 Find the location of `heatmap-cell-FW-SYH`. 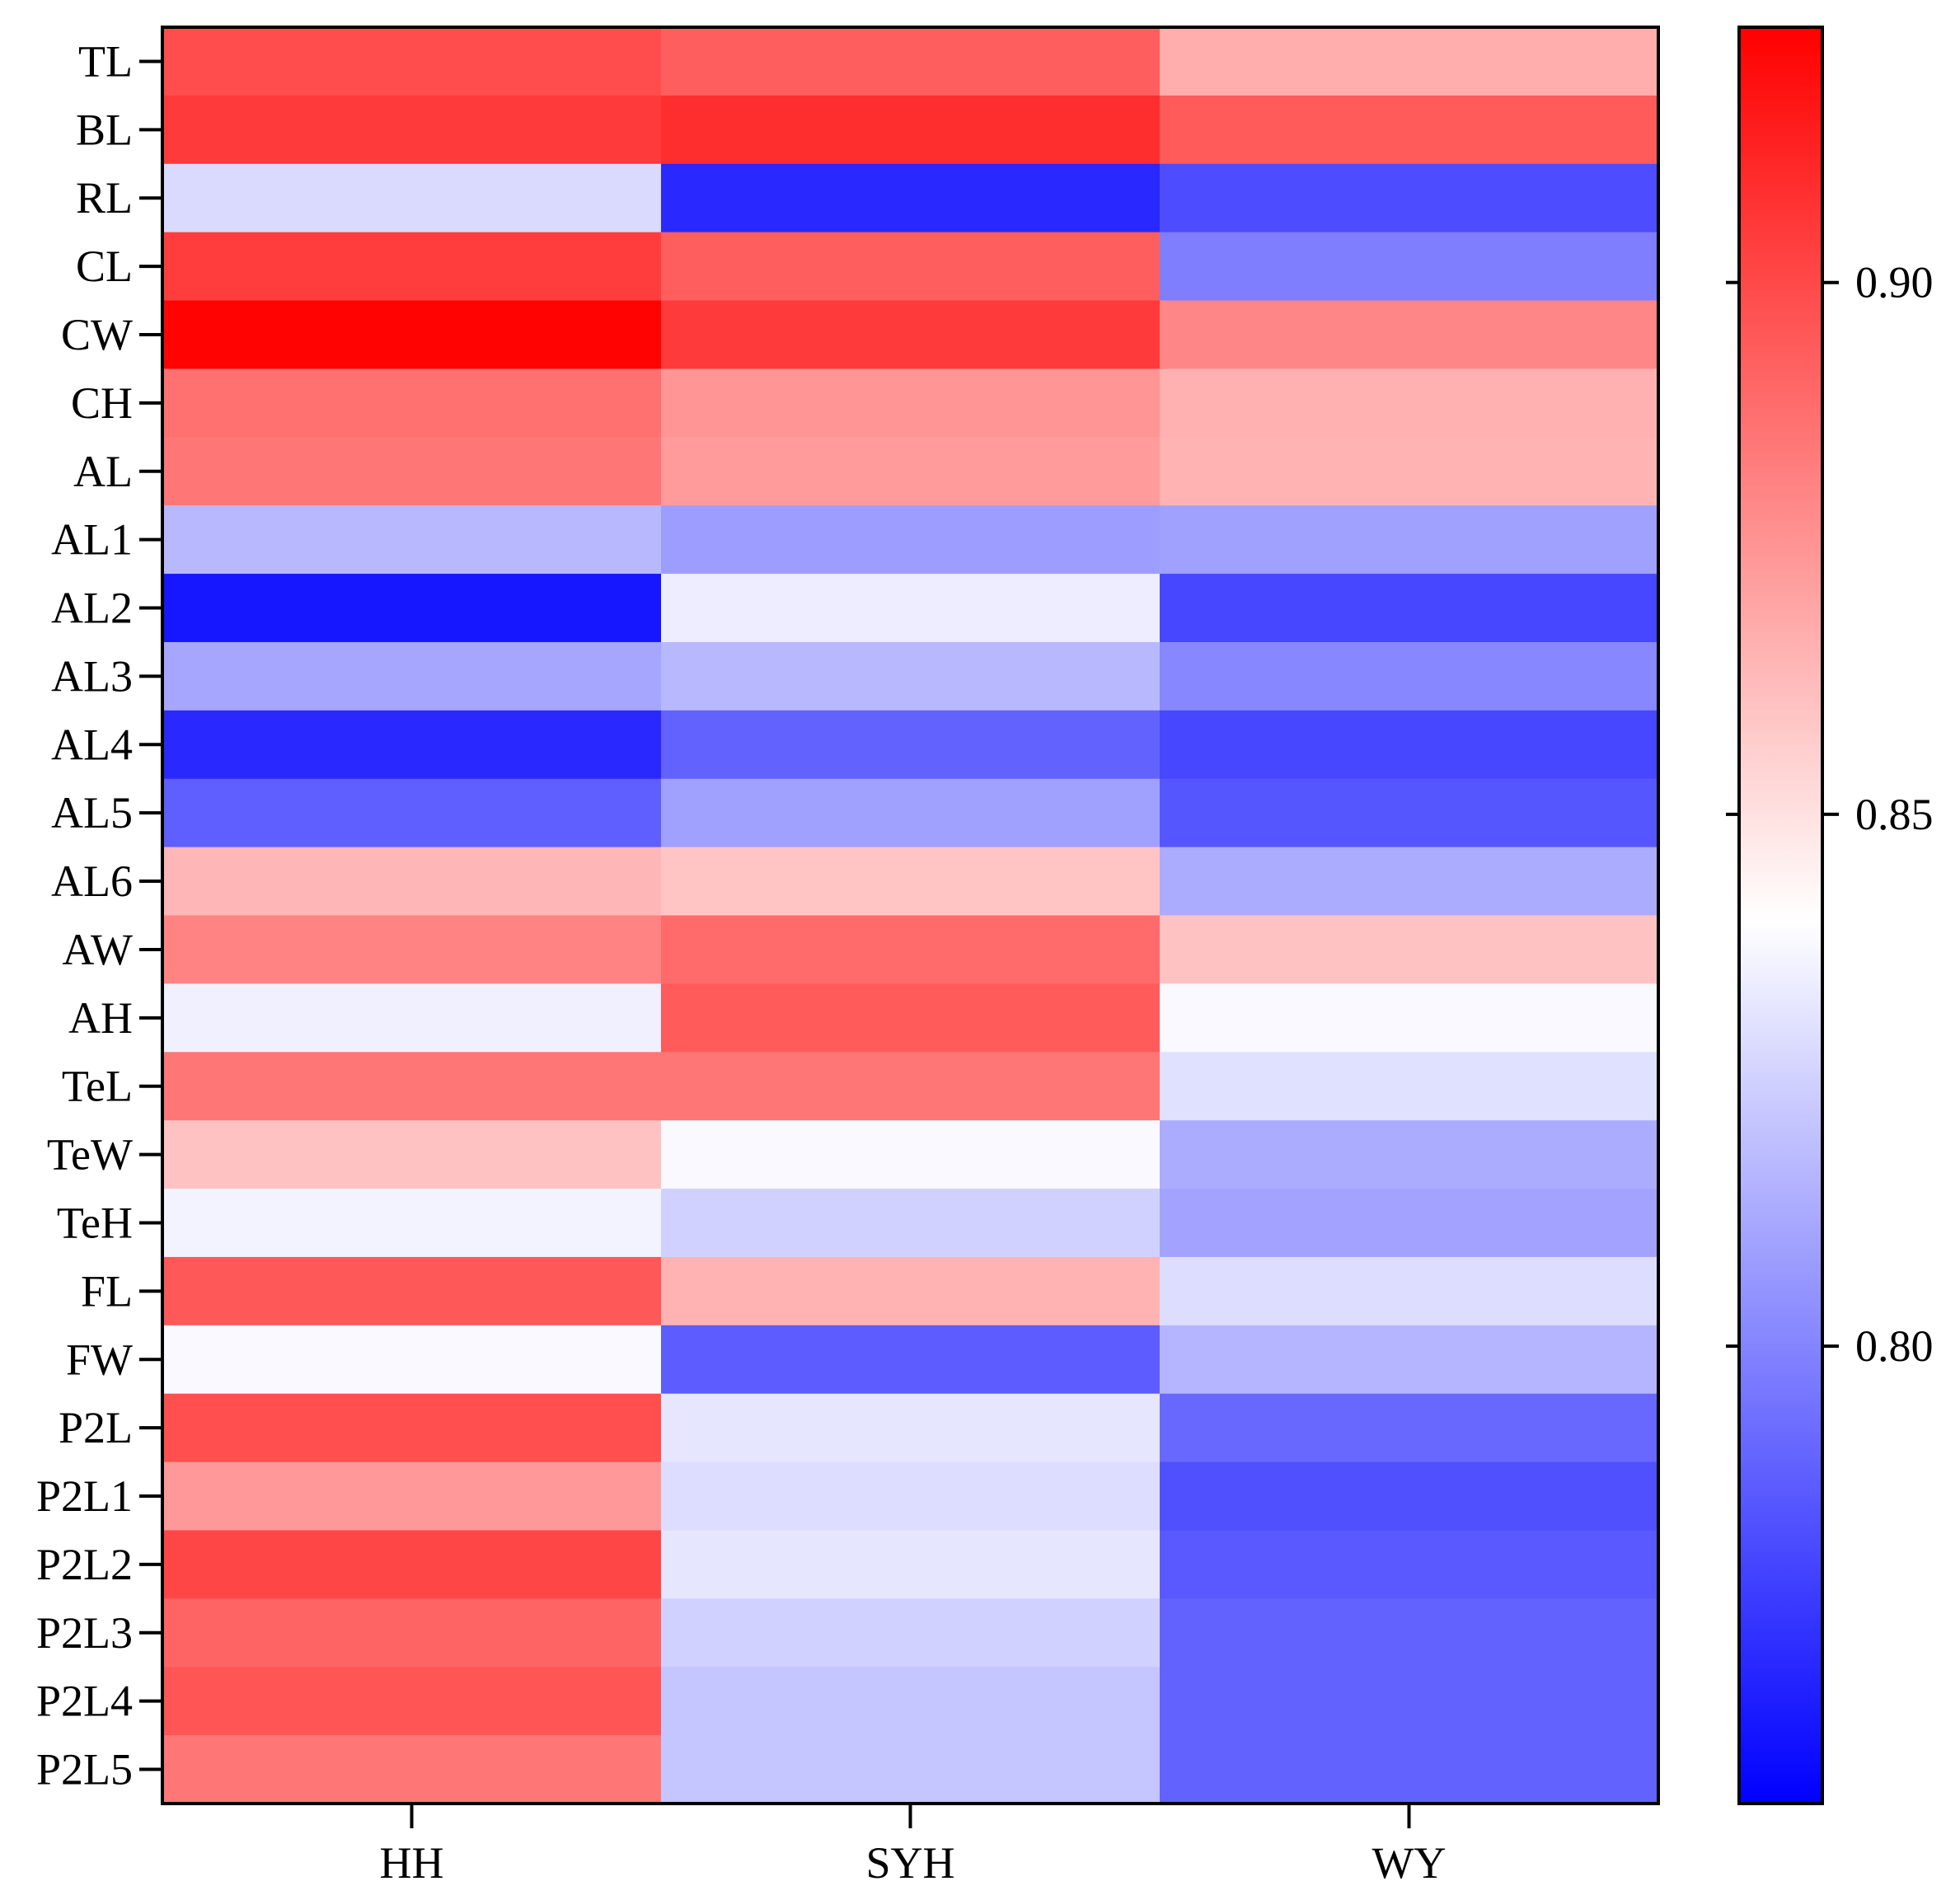

heatmap-cell-FW-SYH is located at coordinates (911, 1360).